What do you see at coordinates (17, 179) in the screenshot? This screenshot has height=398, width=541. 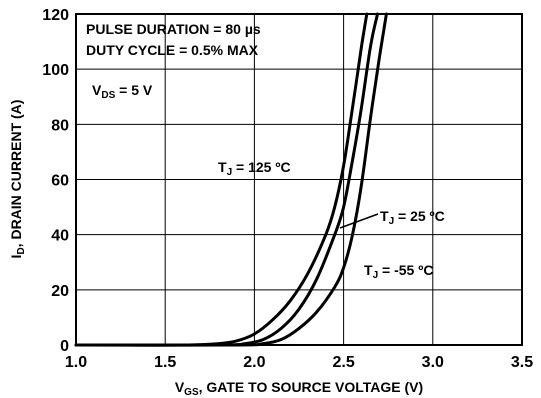 I see `y-axis-label: ID, DRAIN CURRENT (A)` at bounding box center [17, 179].